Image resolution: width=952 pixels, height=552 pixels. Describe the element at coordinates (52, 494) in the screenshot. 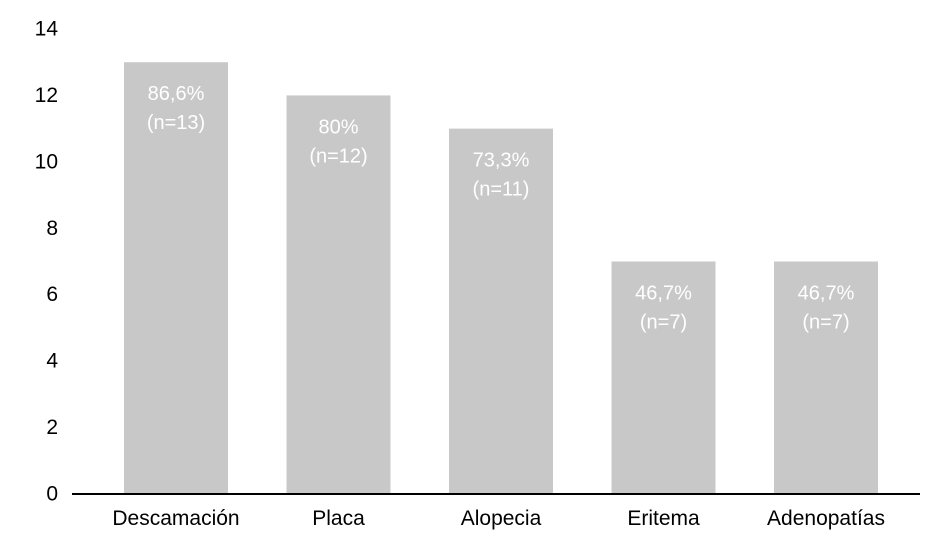

I see `y-tick-label: 0` at that location.